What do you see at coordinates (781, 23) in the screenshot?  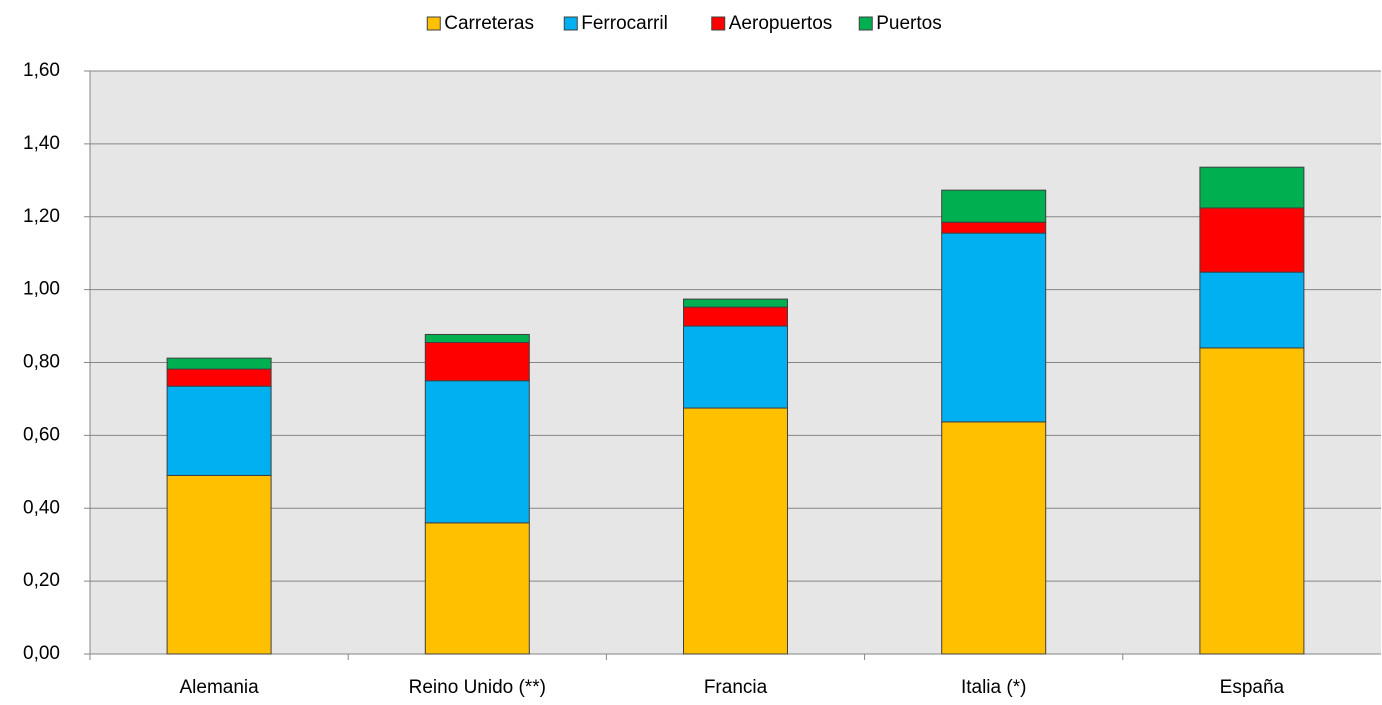 I see `legend-label: Aeropuertos` at bounding box center [781, 23].